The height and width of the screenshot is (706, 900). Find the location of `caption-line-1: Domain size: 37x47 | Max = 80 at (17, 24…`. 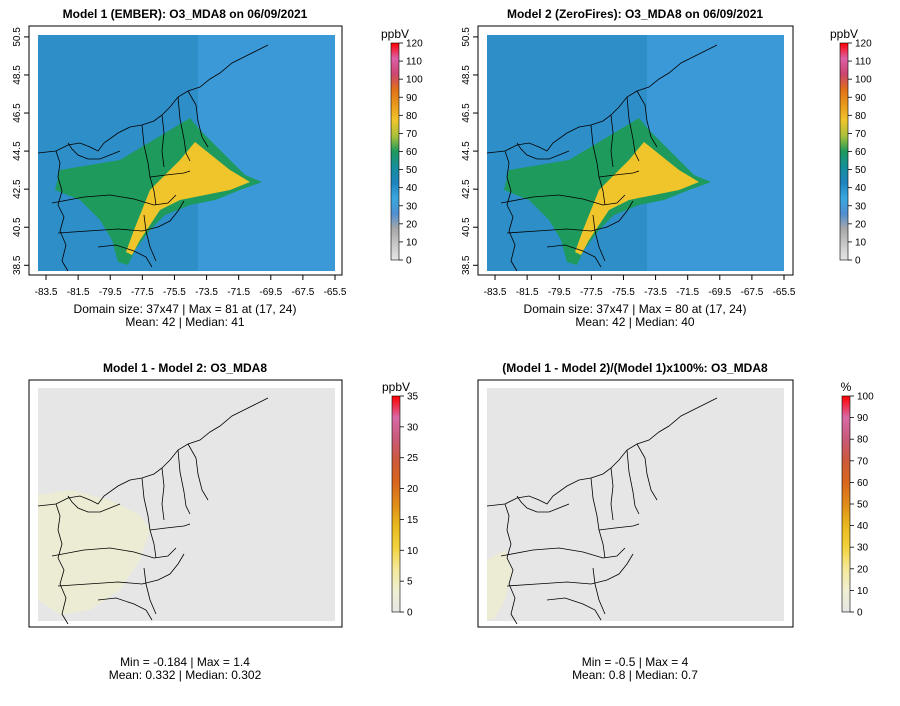

caption-line-1: Domain size: 37x47 | Max = 80 at (17, 24… is located at coordinates (635, 309).